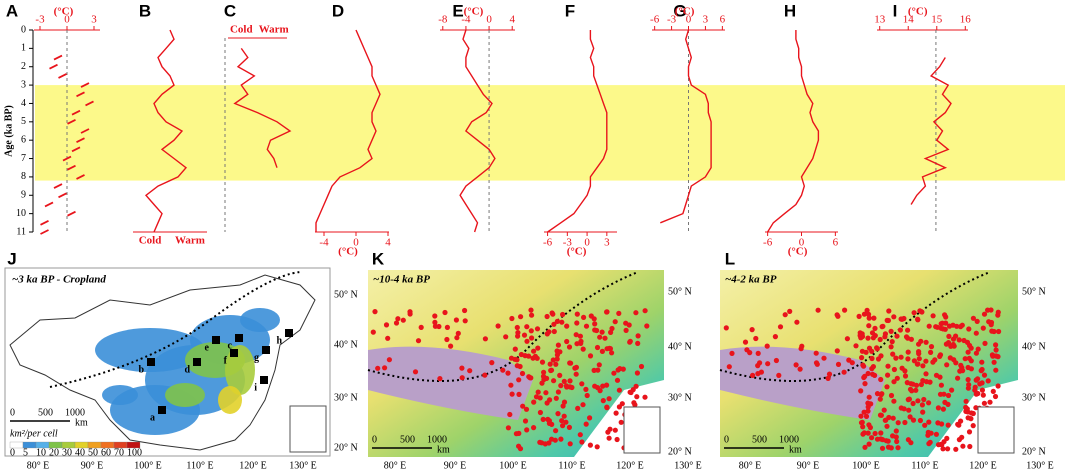 Image resolution: width=1072 pixels, height=475 pixels. What do you see at coordinates (21, 231) in the screenshot?
I see `age-tick-label: 11` at bounding box center [21, 231].